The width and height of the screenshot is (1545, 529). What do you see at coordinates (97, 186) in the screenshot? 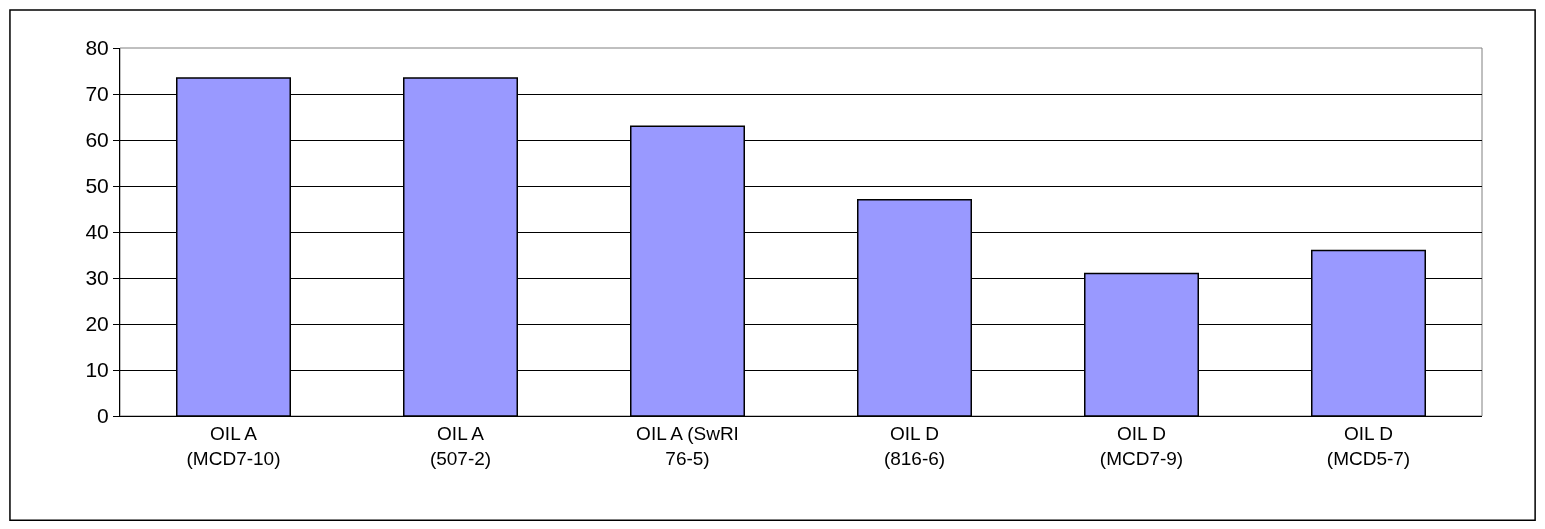
I see `y-tick-label: 50` at bounding box center [97, 186].